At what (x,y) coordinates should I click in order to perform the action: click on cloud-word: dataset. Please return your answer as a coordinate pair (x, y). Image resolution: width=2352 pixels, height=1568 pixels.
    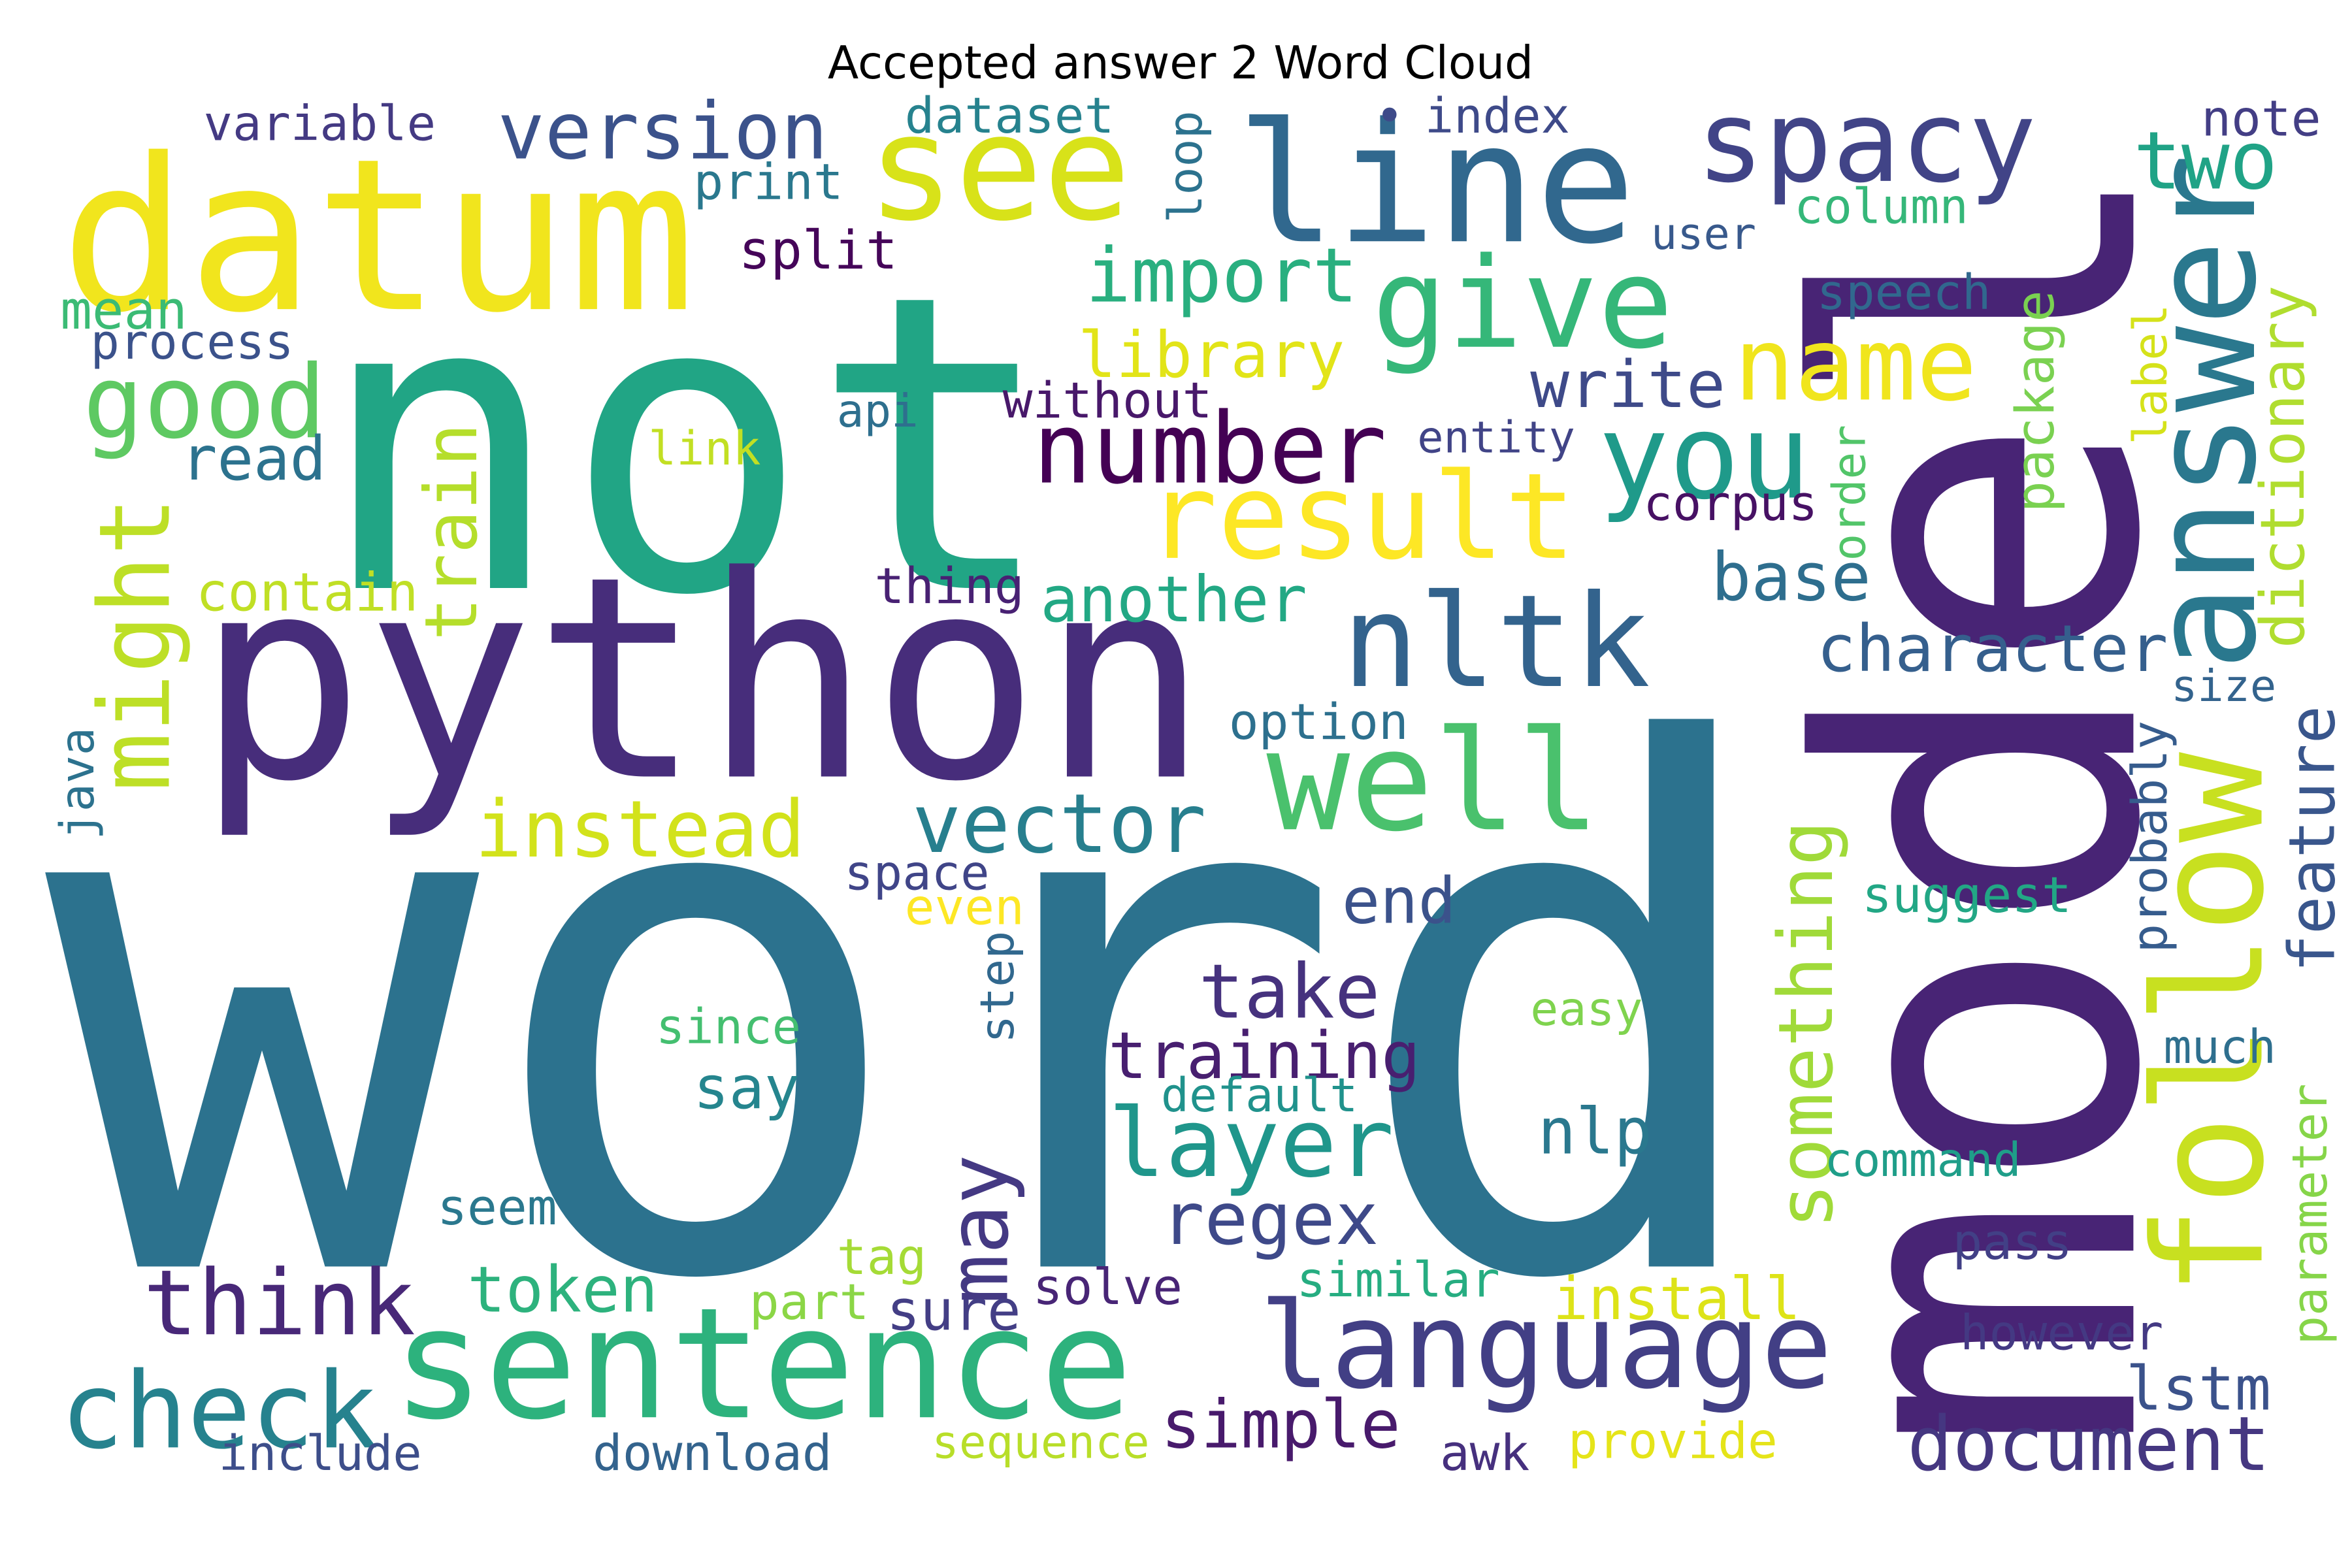
    Looking at the image, I should click on (1010, 115).